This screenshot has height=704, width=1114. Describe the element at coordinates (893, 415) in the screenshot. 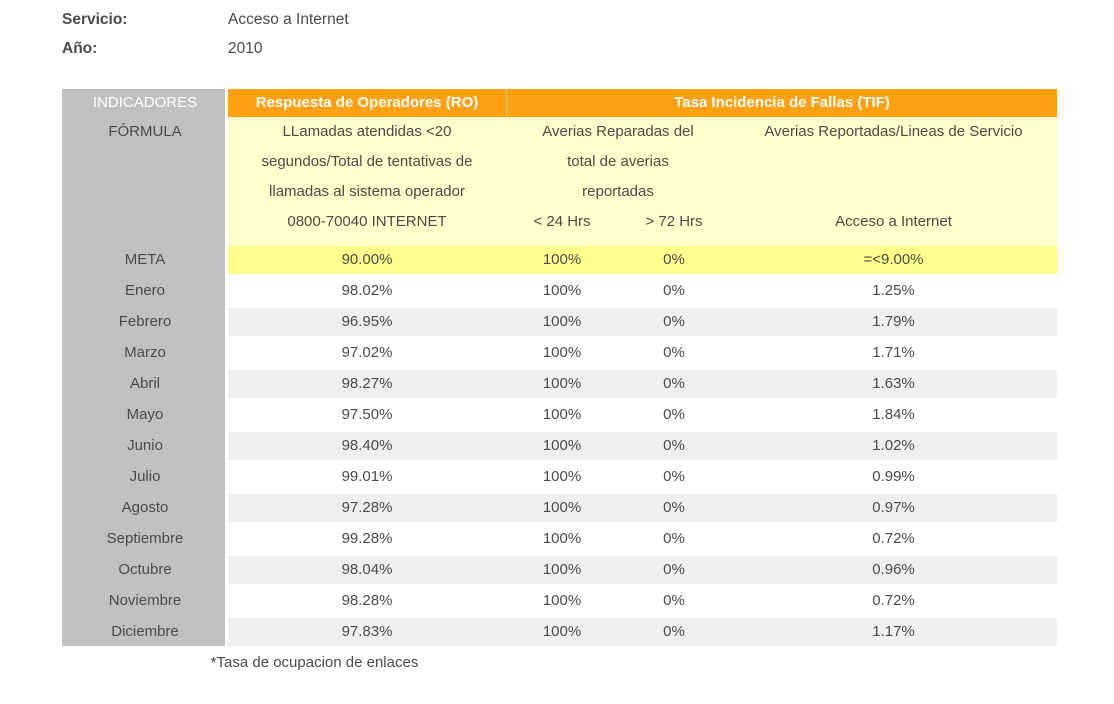

I see `tif-value: 1.84%` at that location.